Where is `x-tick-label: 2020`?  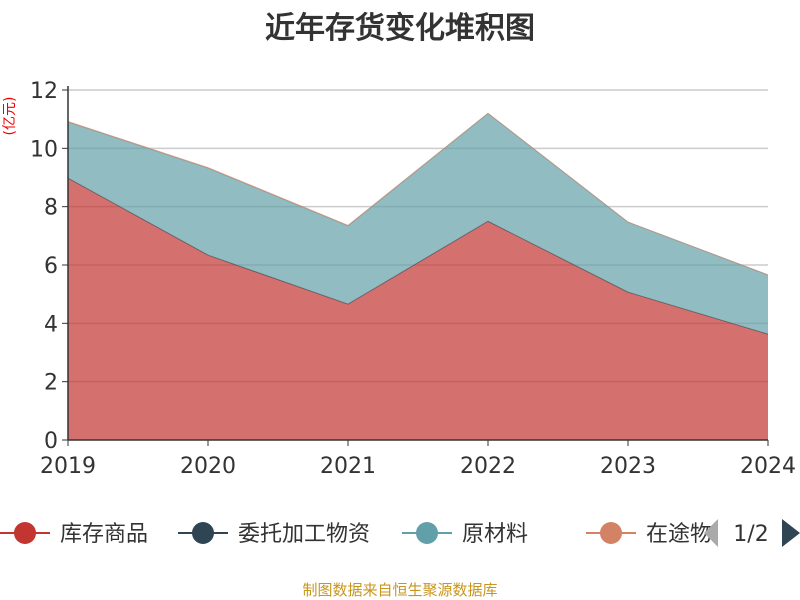
x-tick-label: 2020 is located at coordinates (208, 466).